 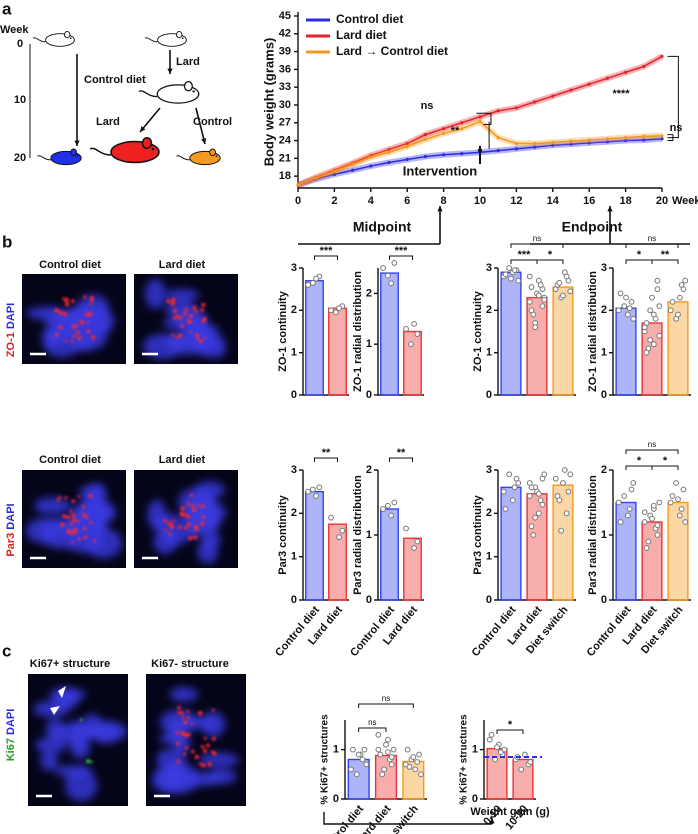 What do you see at coordinates (427, 106) in the screenshot?
I see `annotation: ns` at bounding box center [427, 106].